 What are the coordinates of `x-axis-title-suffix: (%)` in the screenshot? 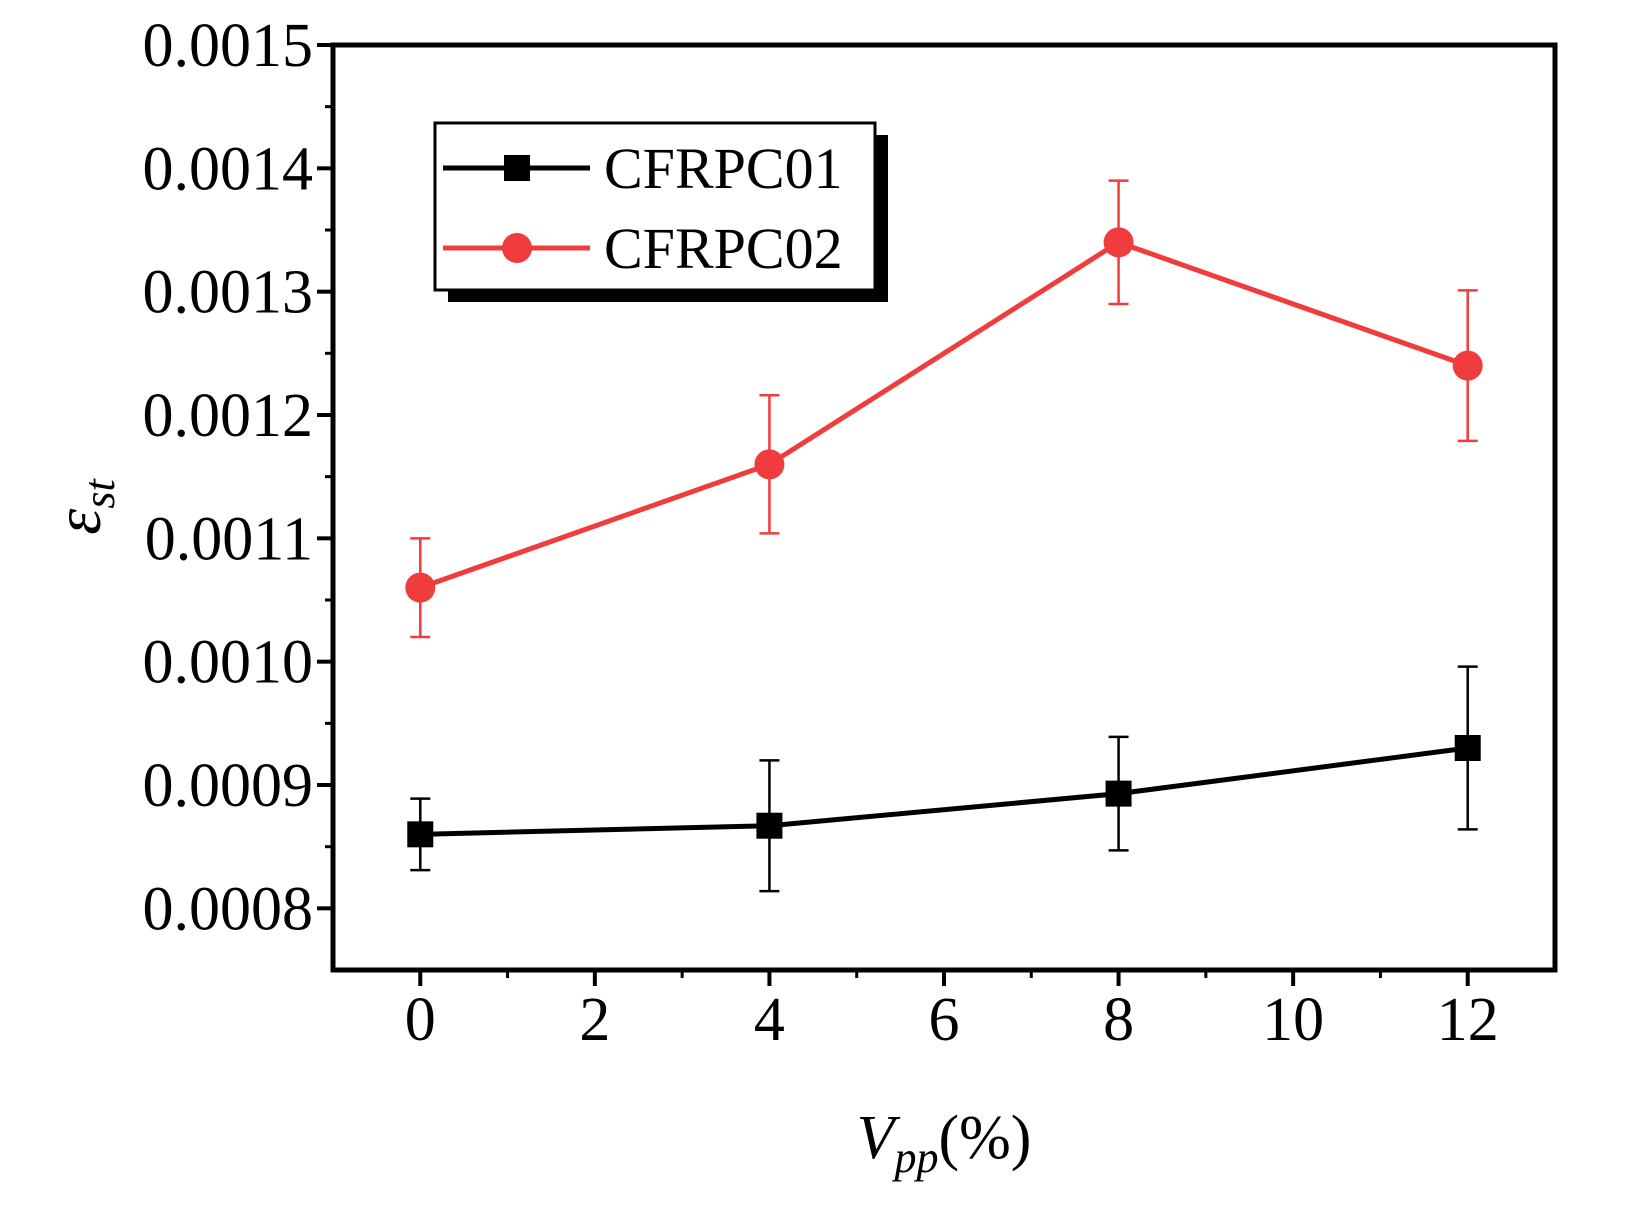 It's located at (984, 1138).